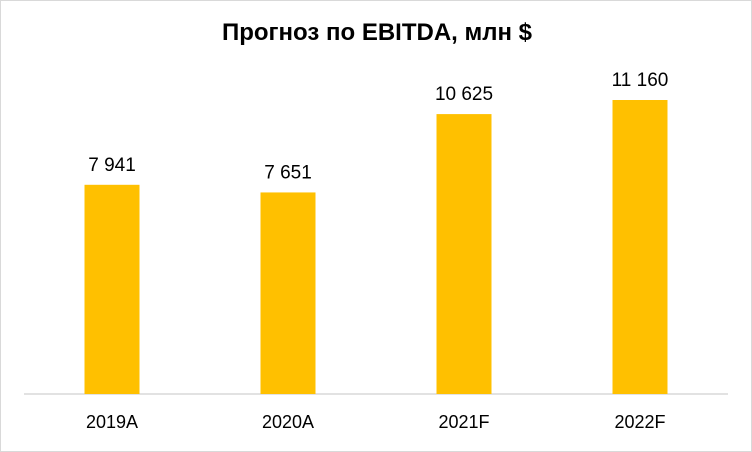 The height and width of the screenshot is (452, 752). I want to click on bar-2021F, so click(464, 254).